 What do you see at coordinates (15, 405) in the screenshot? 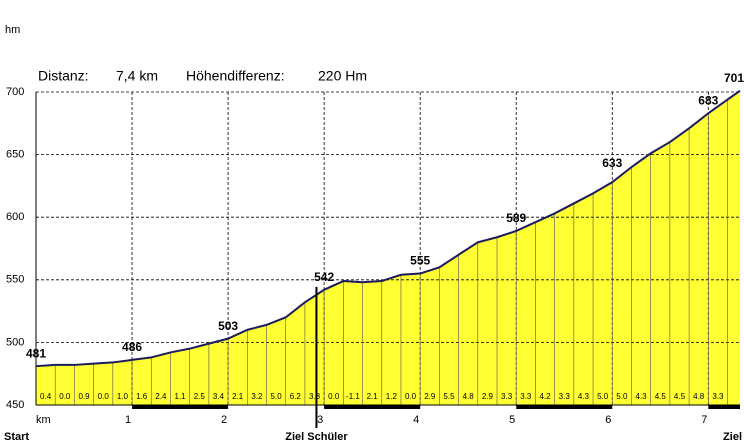
I see `y-tick-label: 450` at bounding box center [15, 405].